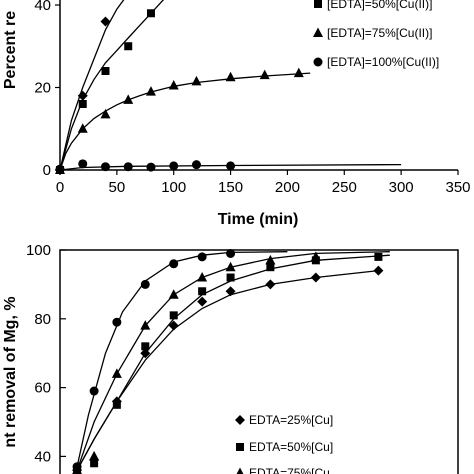 This screenshot has height=474, width=474. Describe the element at coordinates (379, 5) in the screenshot. I see `top-legend-label: [EDTA]=50%[Cu(II)]` at that location.